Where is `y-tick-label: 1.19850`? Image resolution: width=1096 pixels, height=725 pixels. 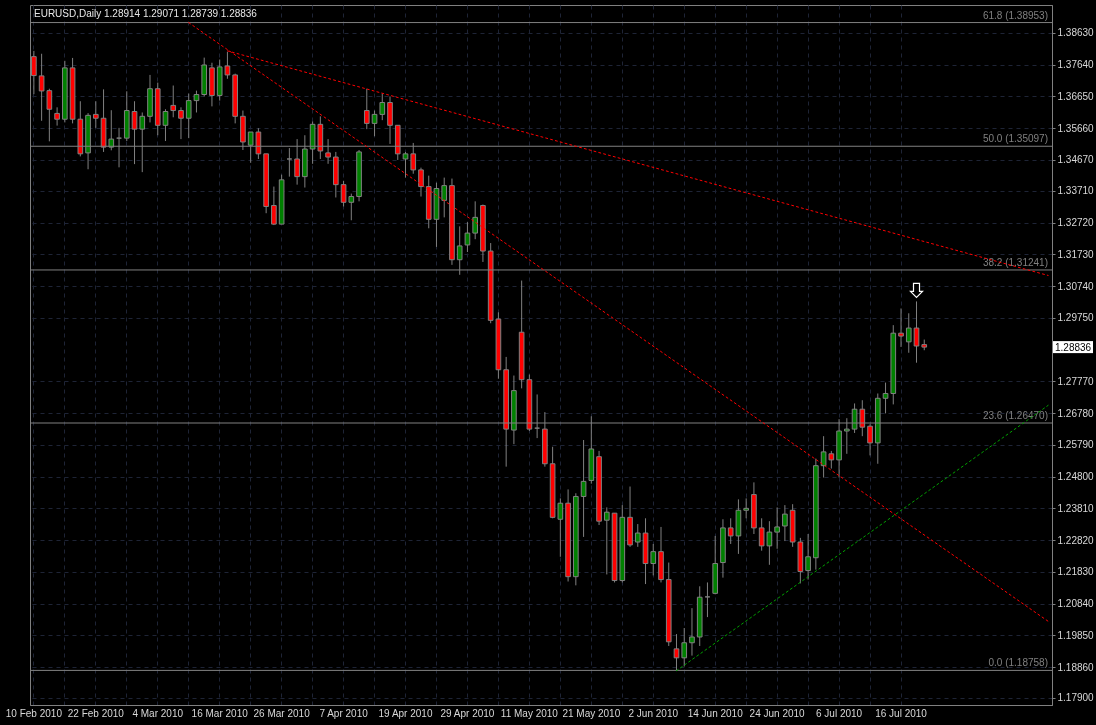 y-tick-label: 1.19850 is located at coordinates (1076, 635).